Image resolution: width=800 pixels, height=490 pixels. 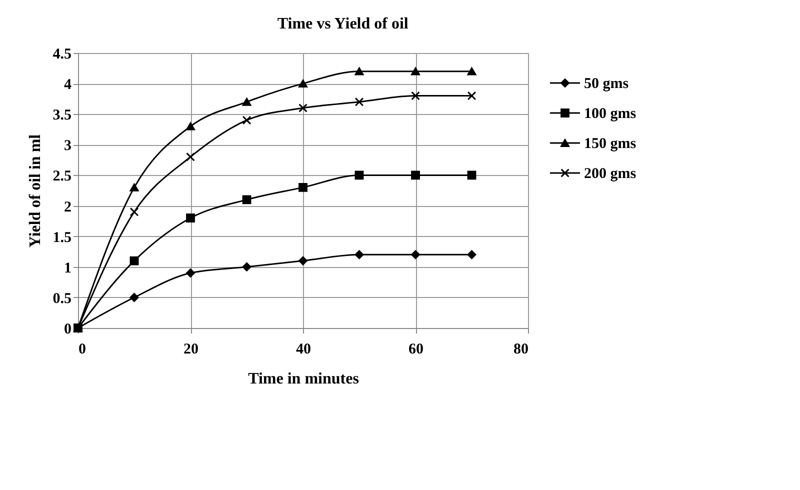 I want to click on x-tick-label: 40, so click(x=303, y=350).